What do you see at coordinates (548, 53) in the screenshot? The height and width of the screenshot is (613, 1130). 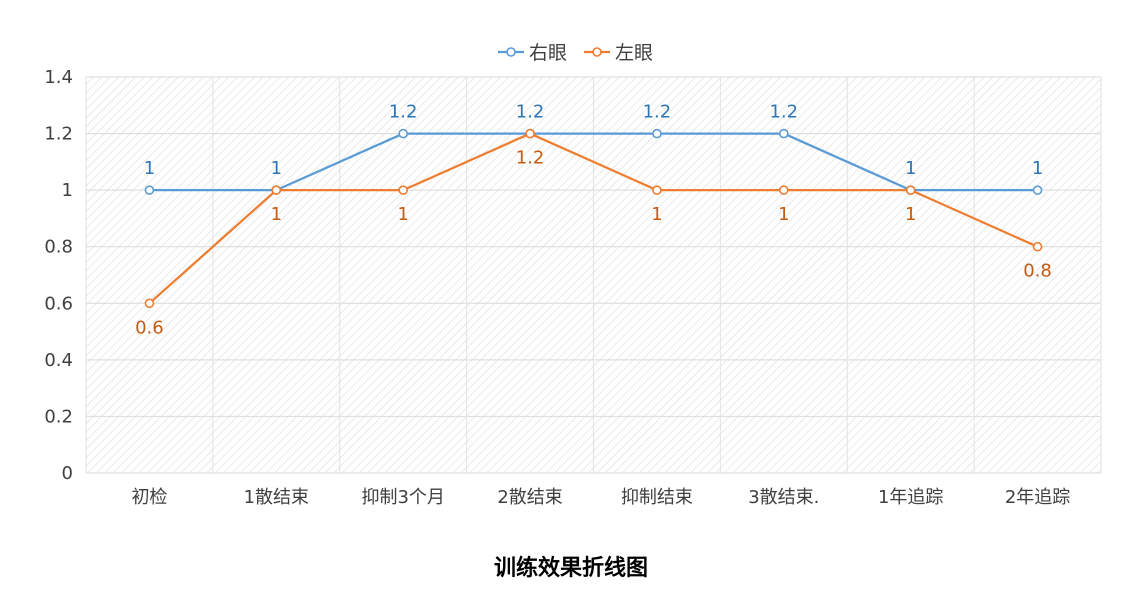 I see `legend-label: 右眼` at bounding box center [548, 53].